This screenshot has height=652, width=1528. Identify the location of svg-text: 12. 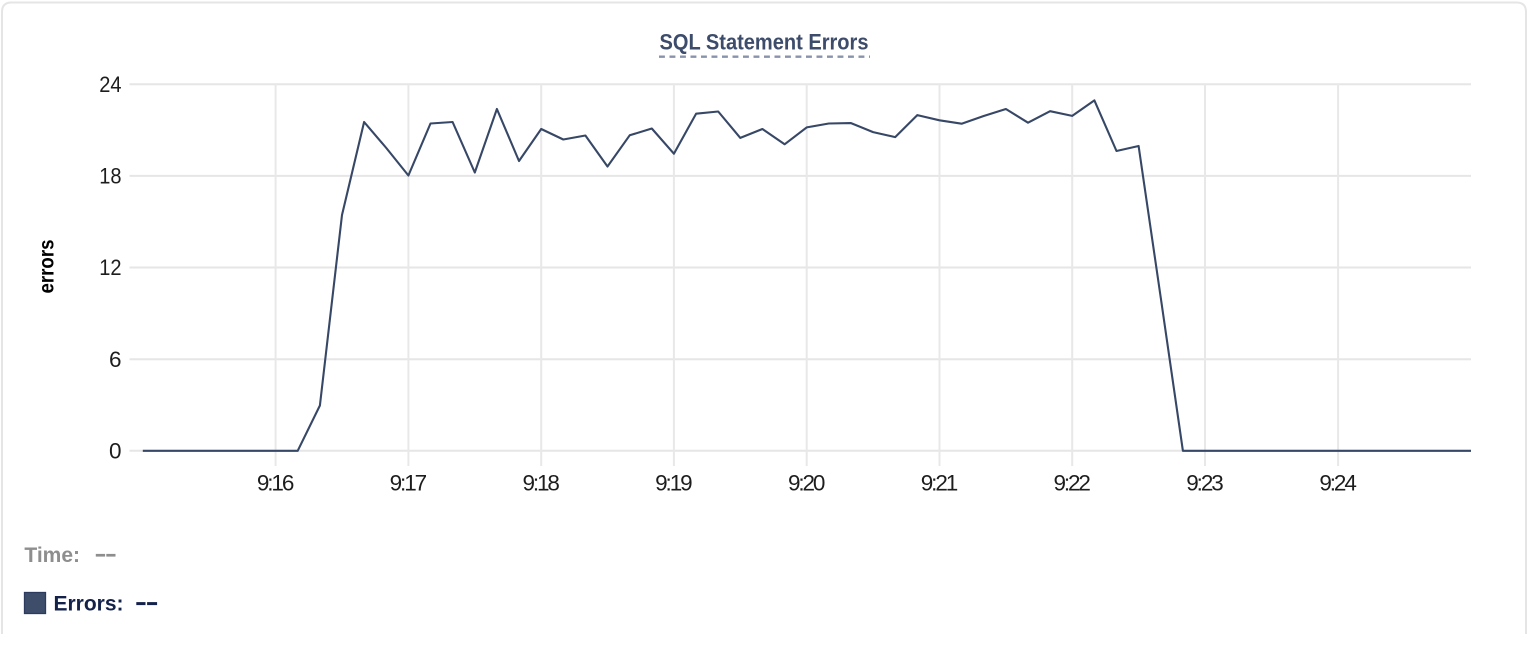
(110, 267).